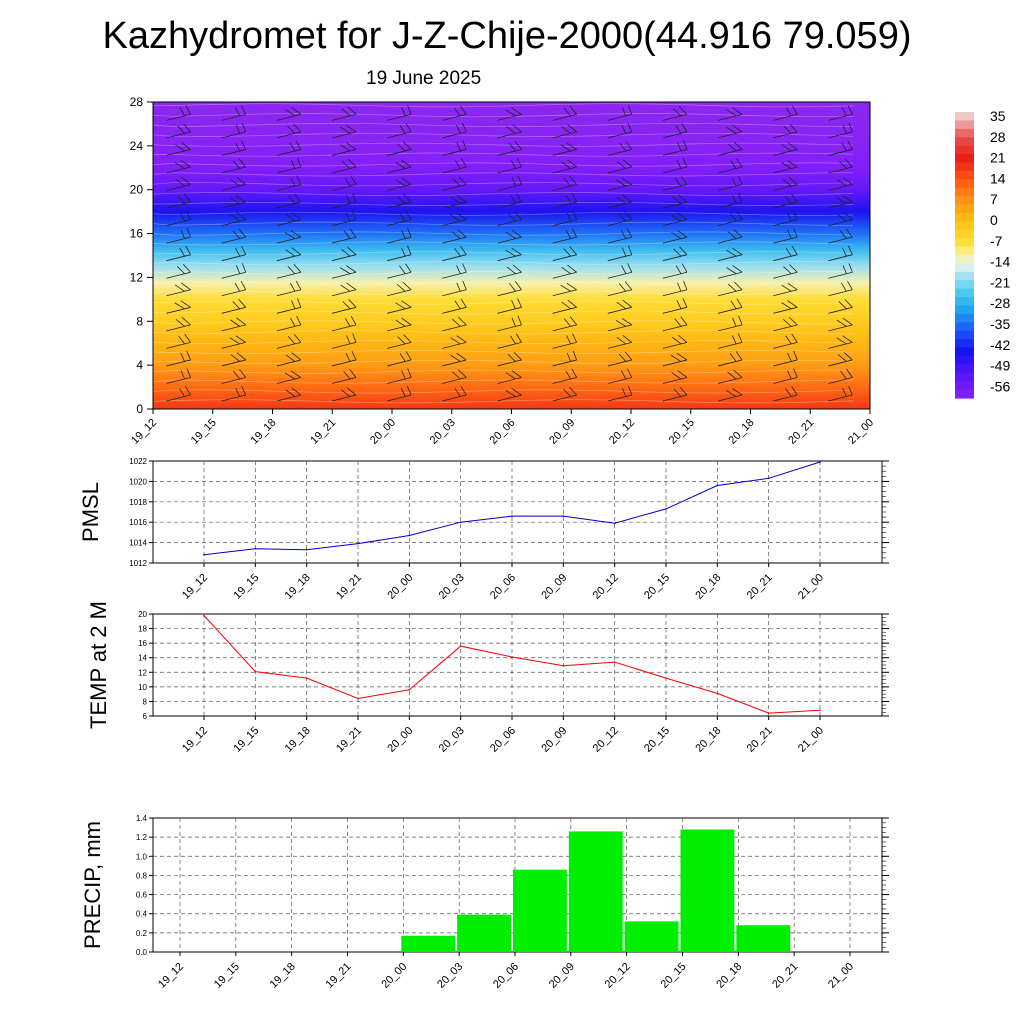 This screenshot has height=1024, width=1024. What do you see at coordinates (618, 976) in the screenshot?
I see `x-tick-label: 20_12` at bounding box center [618, 976].